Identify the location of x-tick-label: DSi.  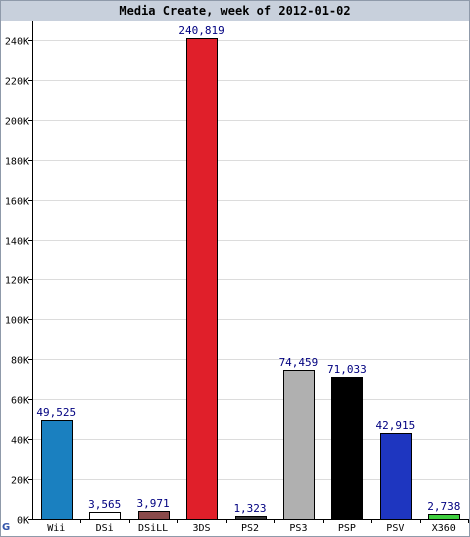
(105, 528).